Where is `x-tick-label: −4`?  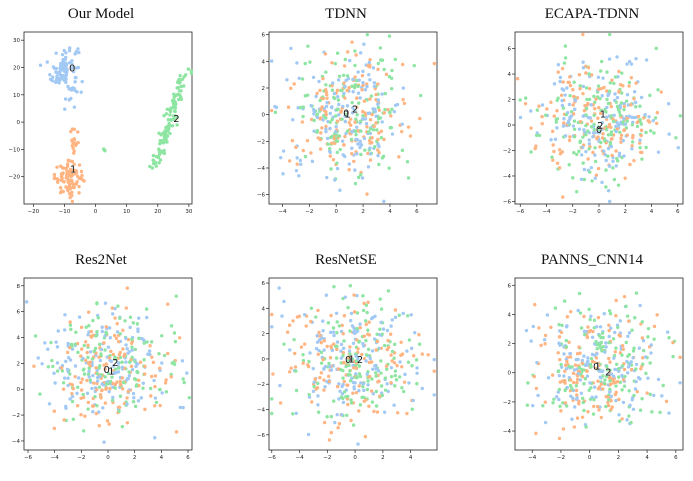
x-tick-label: −4 is located at coordinates (546, 212).